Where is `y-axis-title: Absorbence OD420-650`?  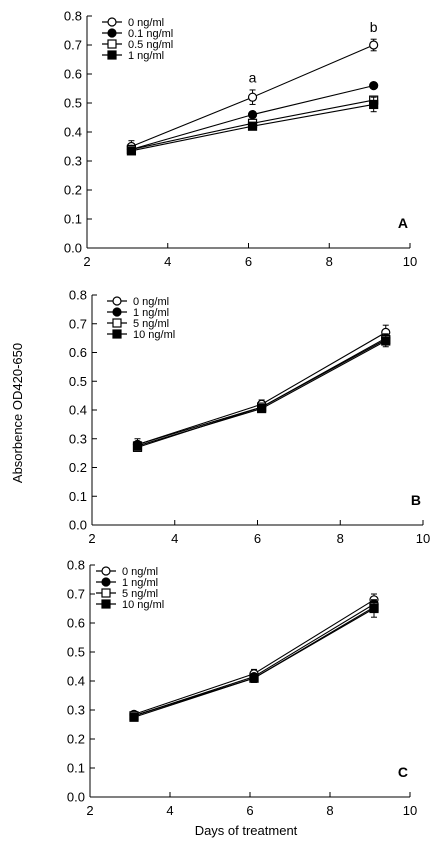
y-axis-title: Absorbence OD420-650 is located at coordinates (17, 413).